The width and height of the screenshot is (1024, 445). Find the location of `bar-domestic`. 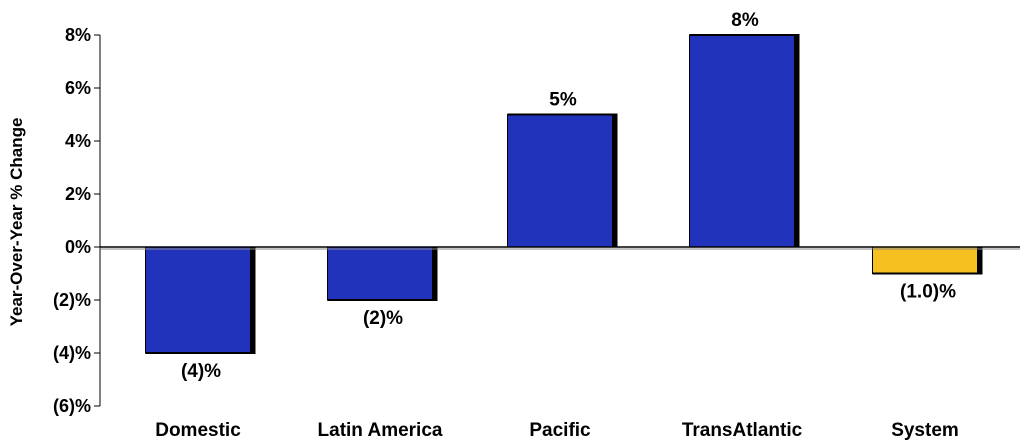

bar-domestic is located at coordinates (200, 300).